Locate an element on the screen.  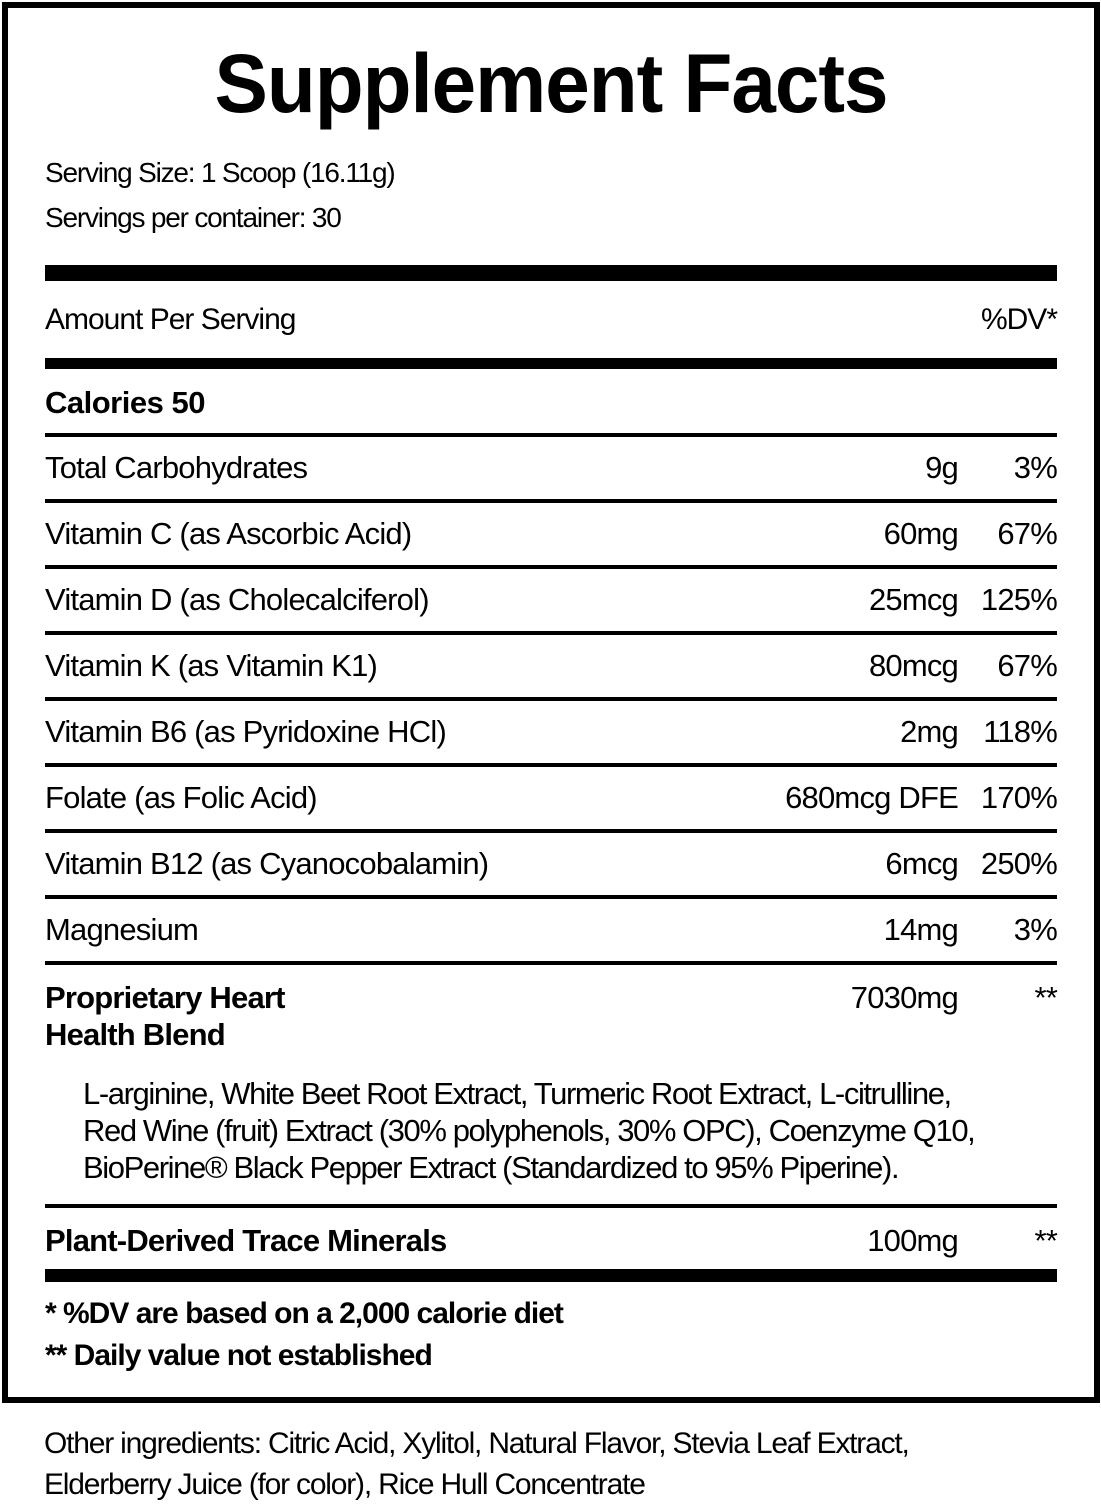
nutrient-dv: 170% is located at coordinates (1019, 797).